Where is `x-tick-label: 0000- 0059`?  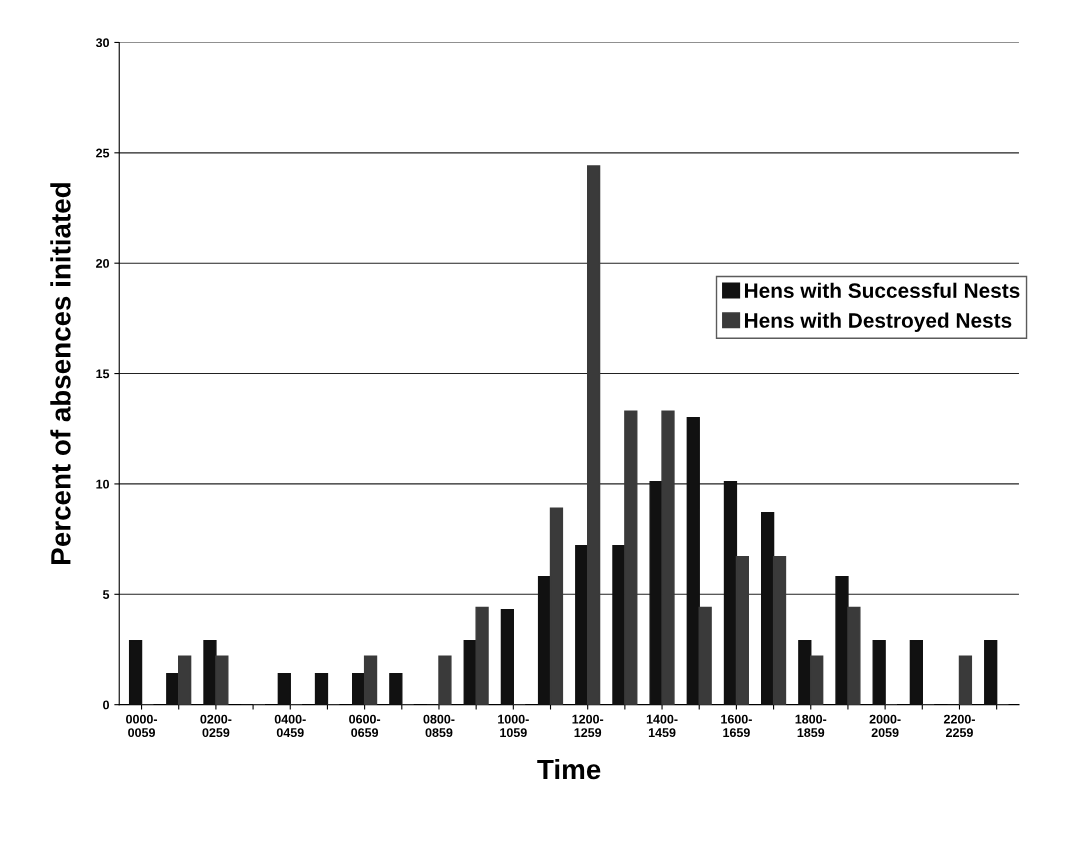
x-tick-label: 0000- 0059 is located at coordinates (142, 726).